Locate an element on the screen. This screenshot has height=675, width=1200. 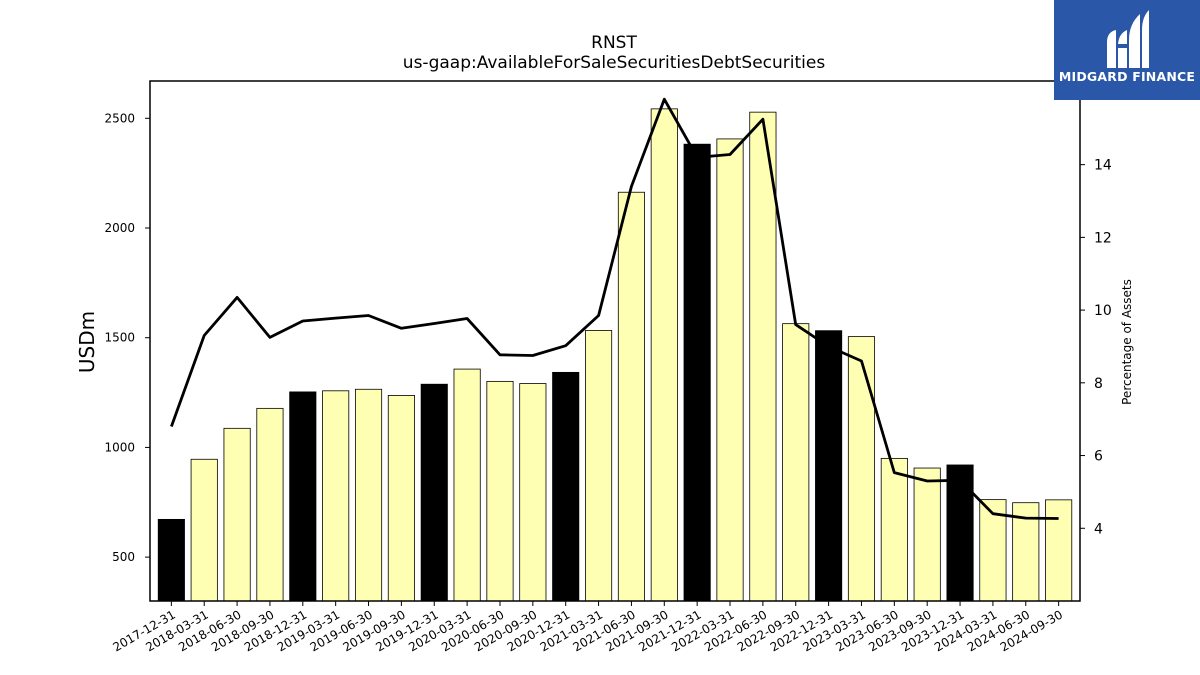
logo-text: MIDGARD FINANCE is located at coordinates (1127, 76).